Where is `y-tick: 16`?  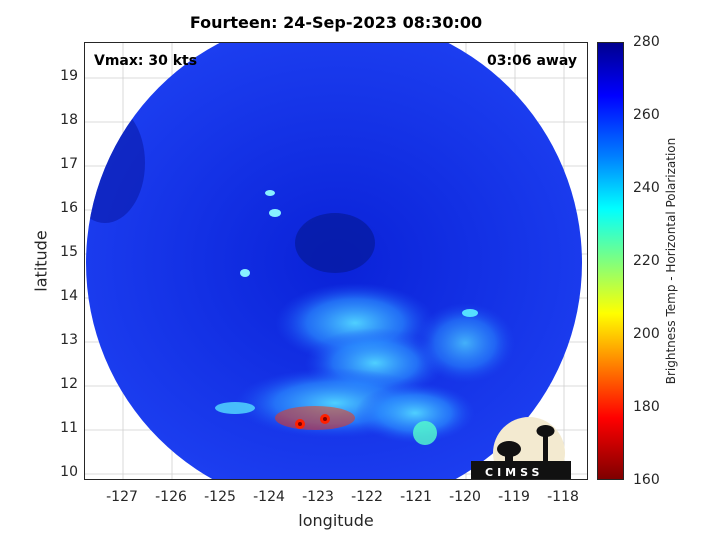
y-tick: 16 is located at coordinates (69, 208).